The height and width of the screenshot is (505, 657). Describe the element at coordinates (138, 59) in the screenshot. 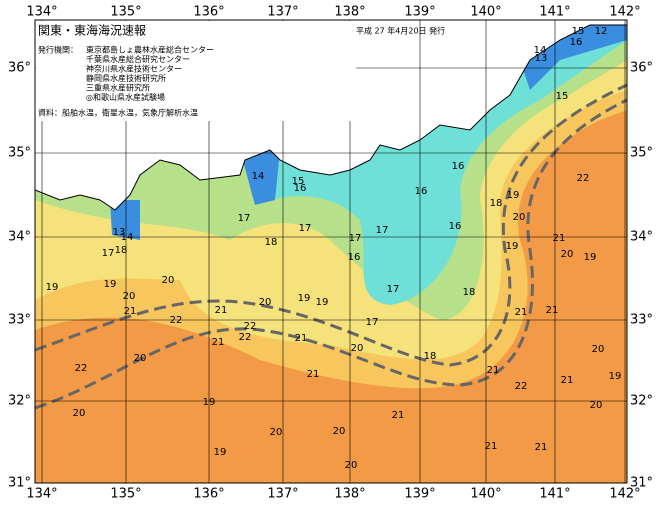

I see `issuer: 千葉県水産総合研究センター` at that location.